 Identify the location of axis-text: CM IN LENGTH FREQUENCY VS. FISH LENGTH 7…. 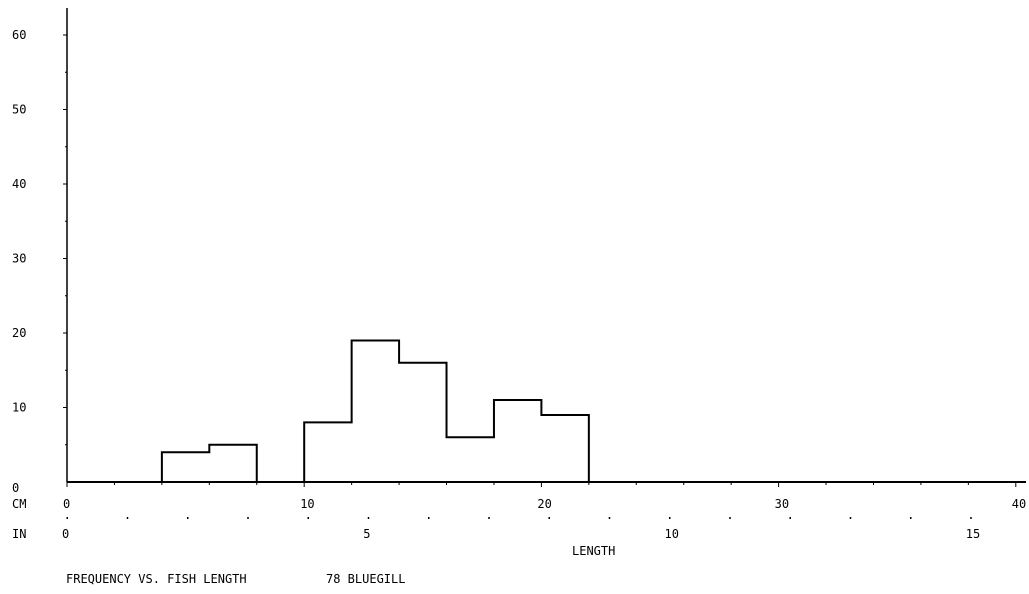
(313, 541).